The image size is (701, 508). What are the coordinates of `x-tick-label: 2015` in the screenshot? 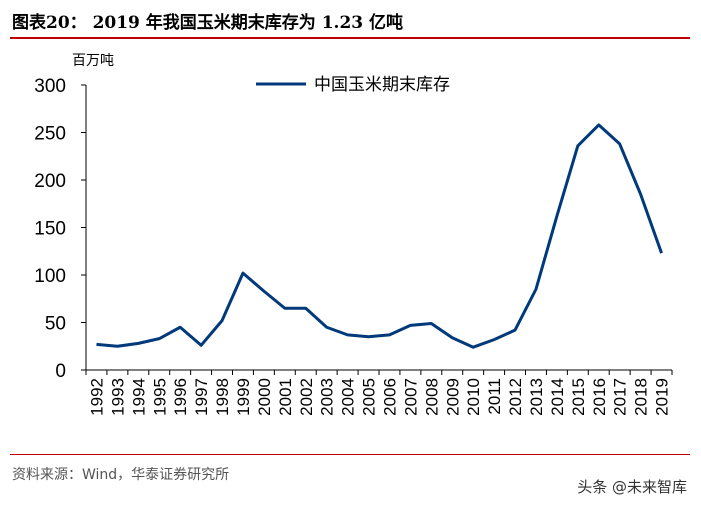 It's located at (578, 397).